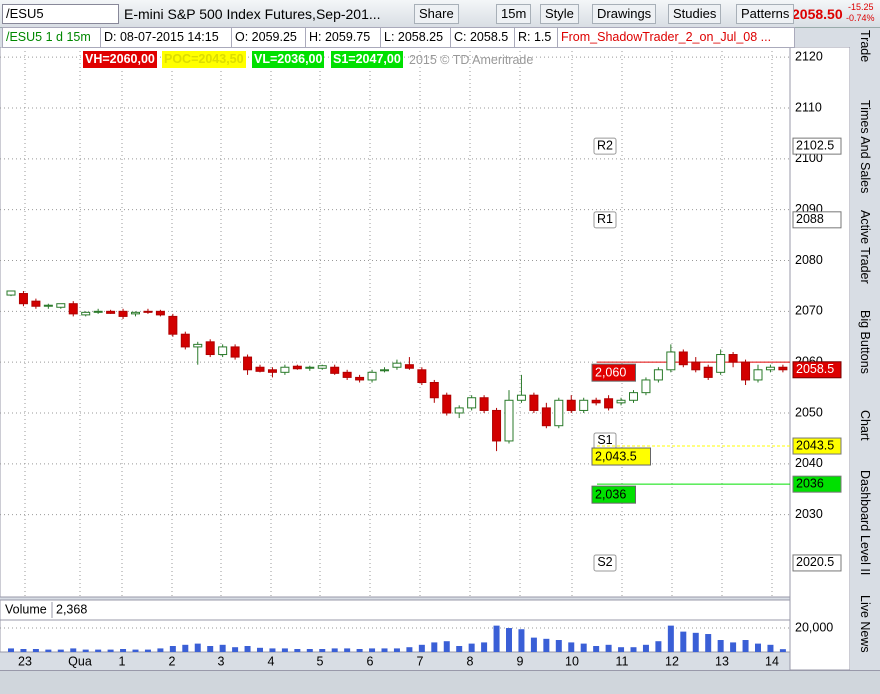 This screenshot has width=880, height=694. What do you see at coordinates (616, 456) in the screenshot?
I see `level-badge-text: 2,043.5` at bounding box center [616, 456].